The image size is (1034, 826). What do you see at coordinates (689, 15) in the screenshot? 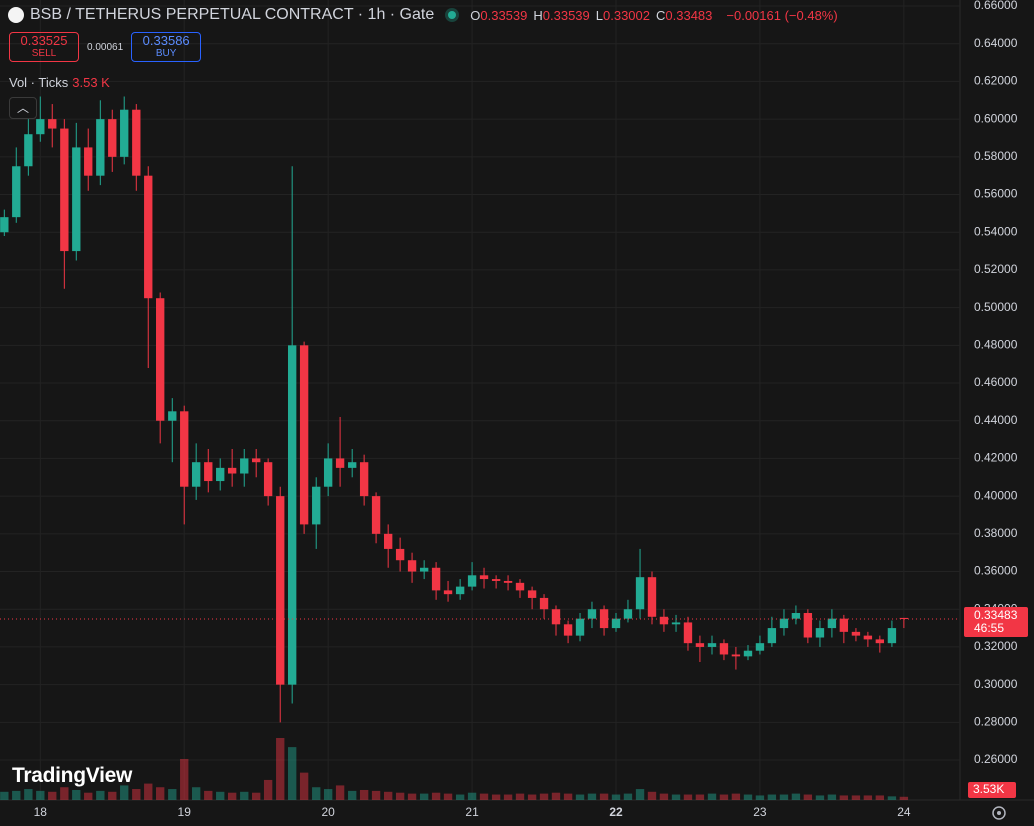
I see `ohlc-value: 0.33483` at bounding box center [689, 15].